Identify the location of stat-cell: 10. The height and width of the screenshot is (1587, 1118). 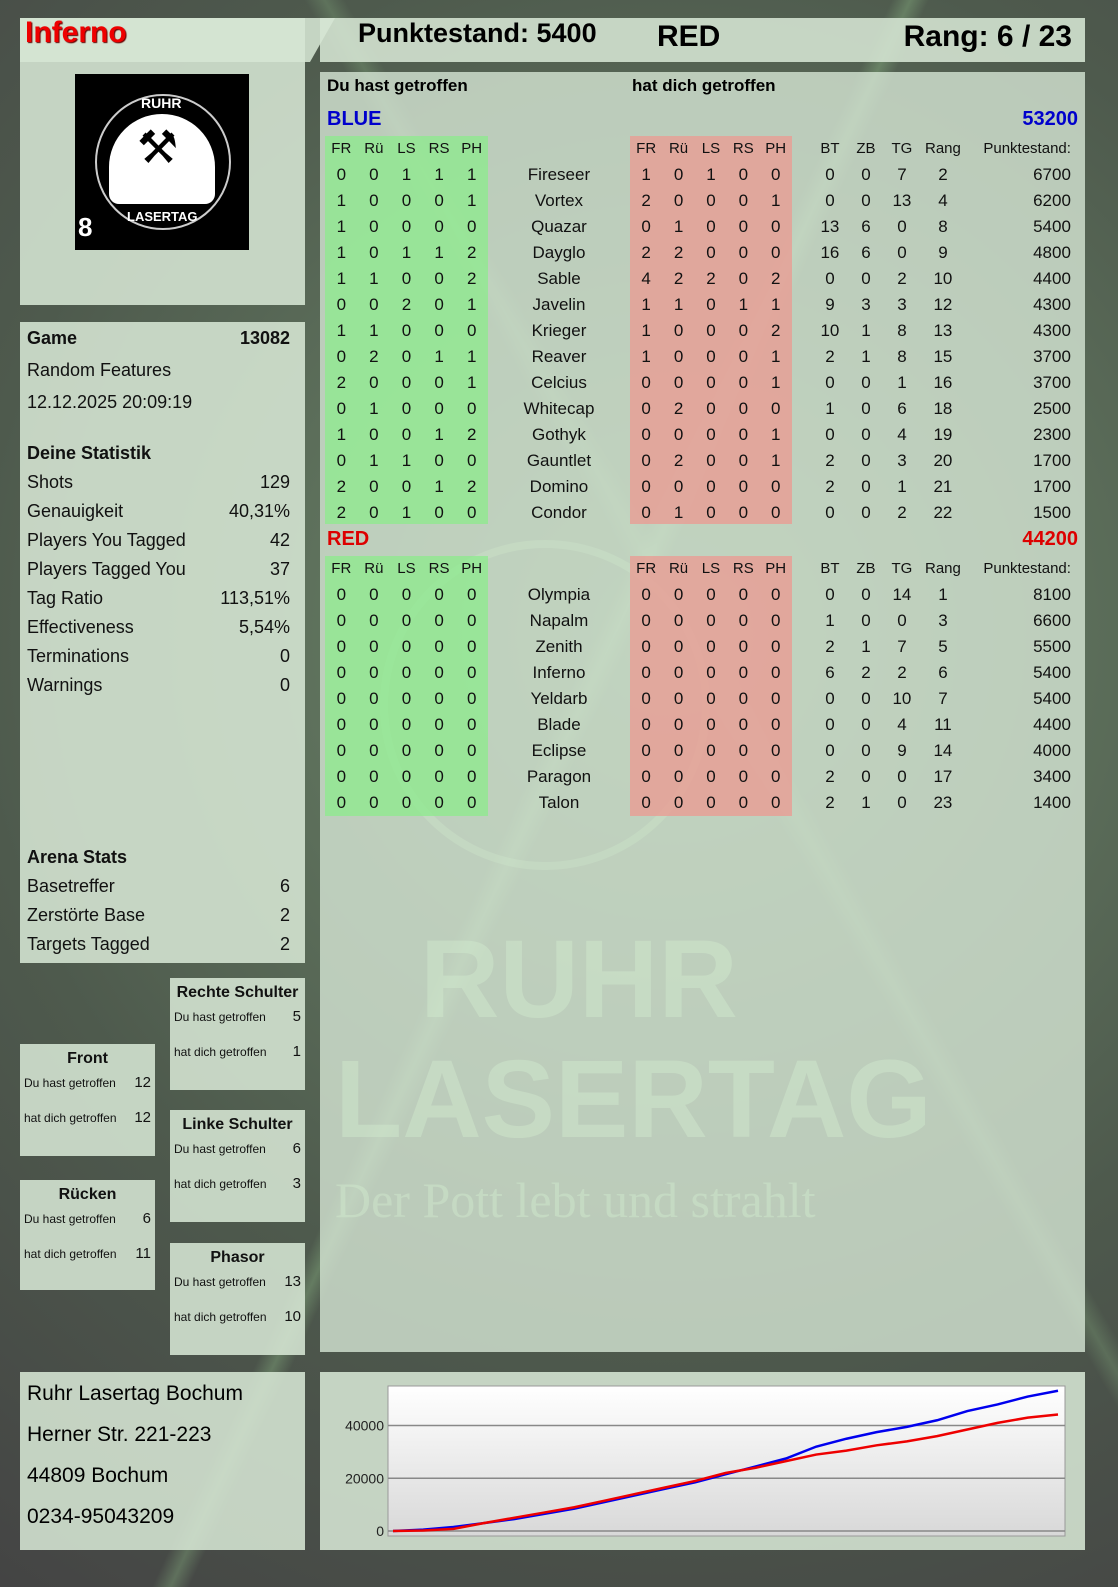
(902, 698).